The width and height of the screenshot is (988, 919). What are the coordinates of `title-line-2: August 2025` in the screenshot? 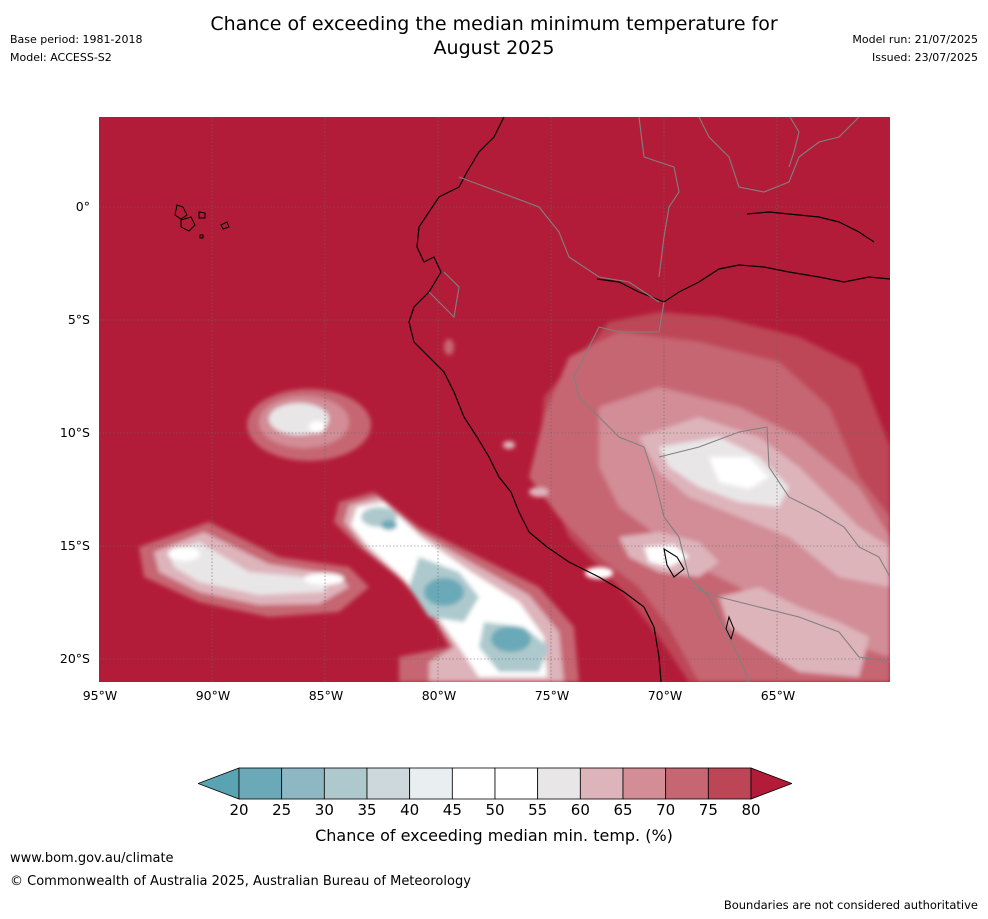 It's located at (494, 48).